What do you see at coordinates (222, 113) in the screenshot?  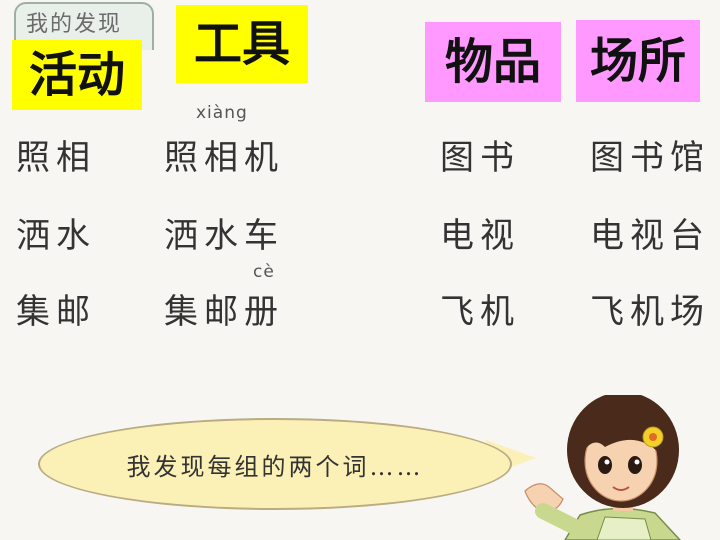 I see `pinyin-xiang: xiàng` at bounding box center [222, 113].